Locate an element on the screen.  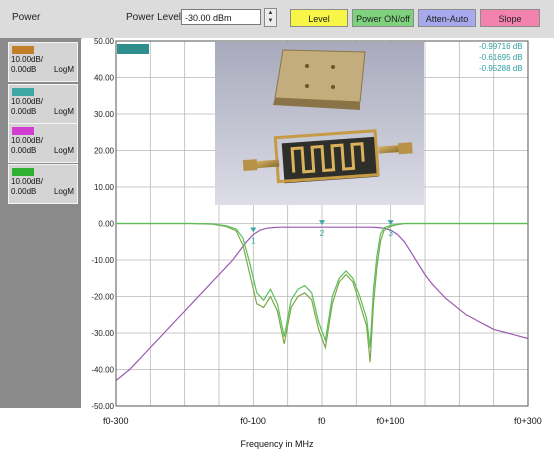
trace-panel-2: 10.00dB/ 0.00dB LogM is located at coordinates (43, 104).